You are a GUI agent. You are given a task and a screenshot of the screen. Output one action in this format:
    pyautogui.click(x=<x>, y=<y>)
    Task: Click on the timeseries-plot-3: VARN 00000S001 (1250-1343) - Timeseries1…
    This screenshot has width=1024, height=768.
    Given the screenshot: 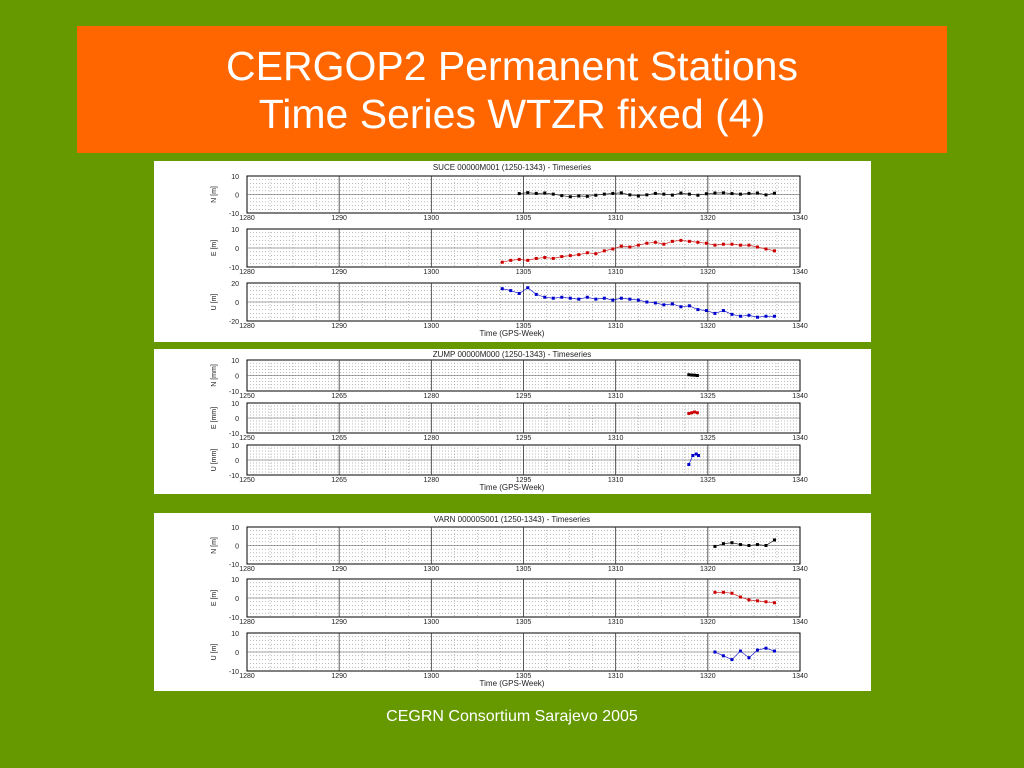 What is the action you would take?
    pyautogui.click(x=509, y=601)
    